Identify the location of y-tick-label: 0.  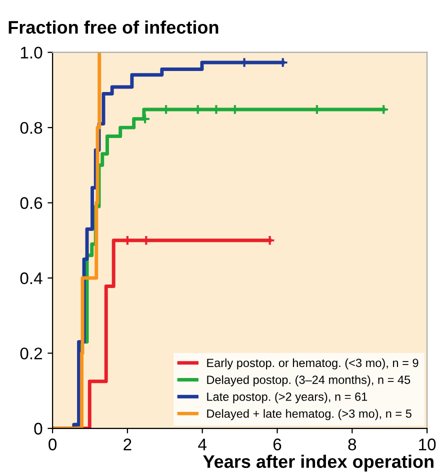
(38, 428).